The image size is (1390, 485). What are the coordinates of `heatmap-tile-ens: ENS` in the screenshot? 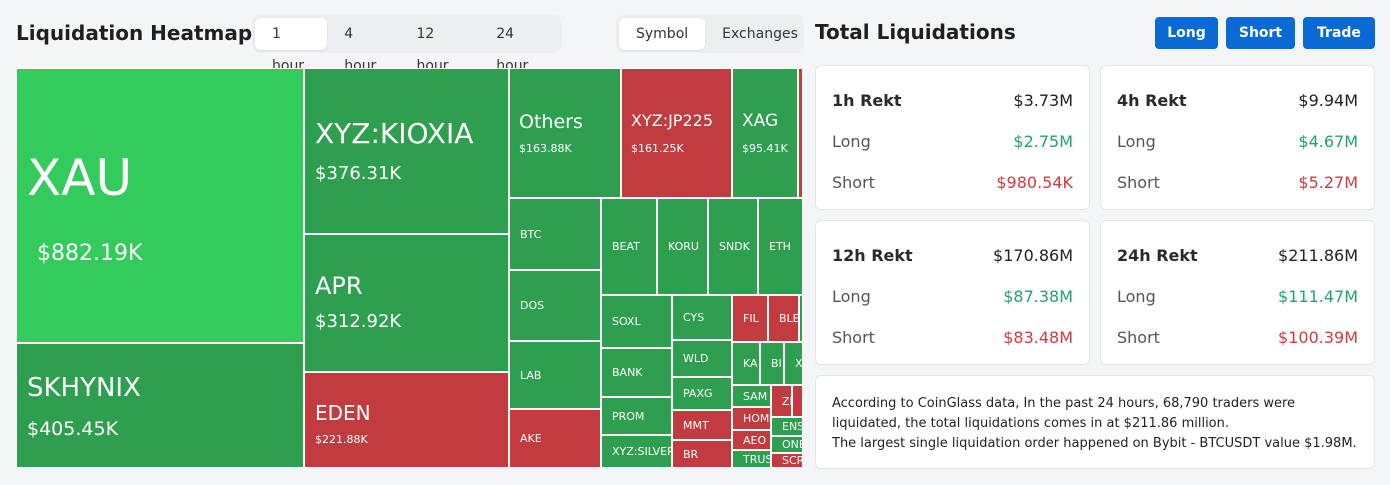 It's located at (787, 426).